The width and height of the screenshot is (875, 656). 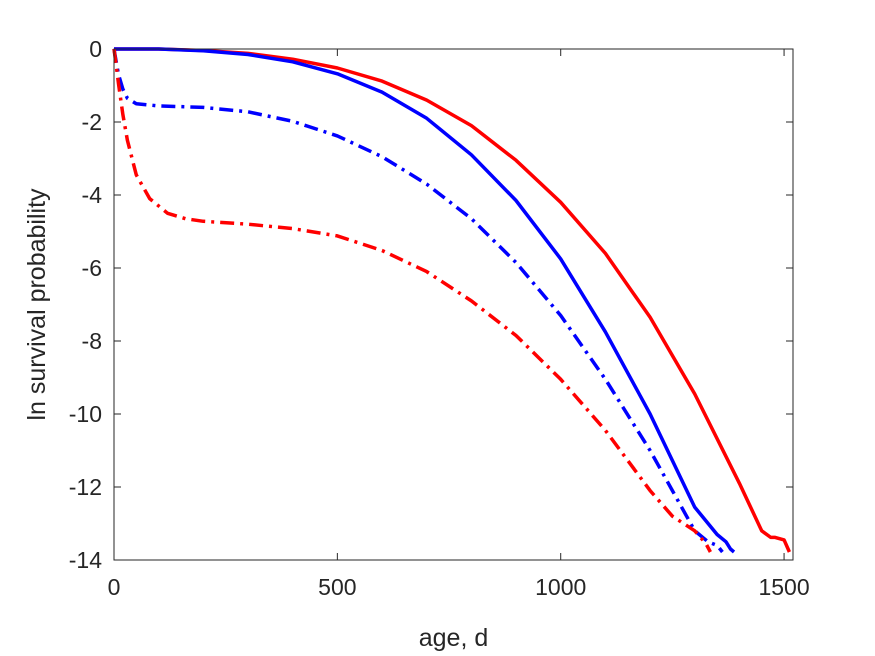 What do you see at coordinates (37, 304) in the screenshot?
I see `y-axis-label: ln survival probability` at bounding box center [37, 304].